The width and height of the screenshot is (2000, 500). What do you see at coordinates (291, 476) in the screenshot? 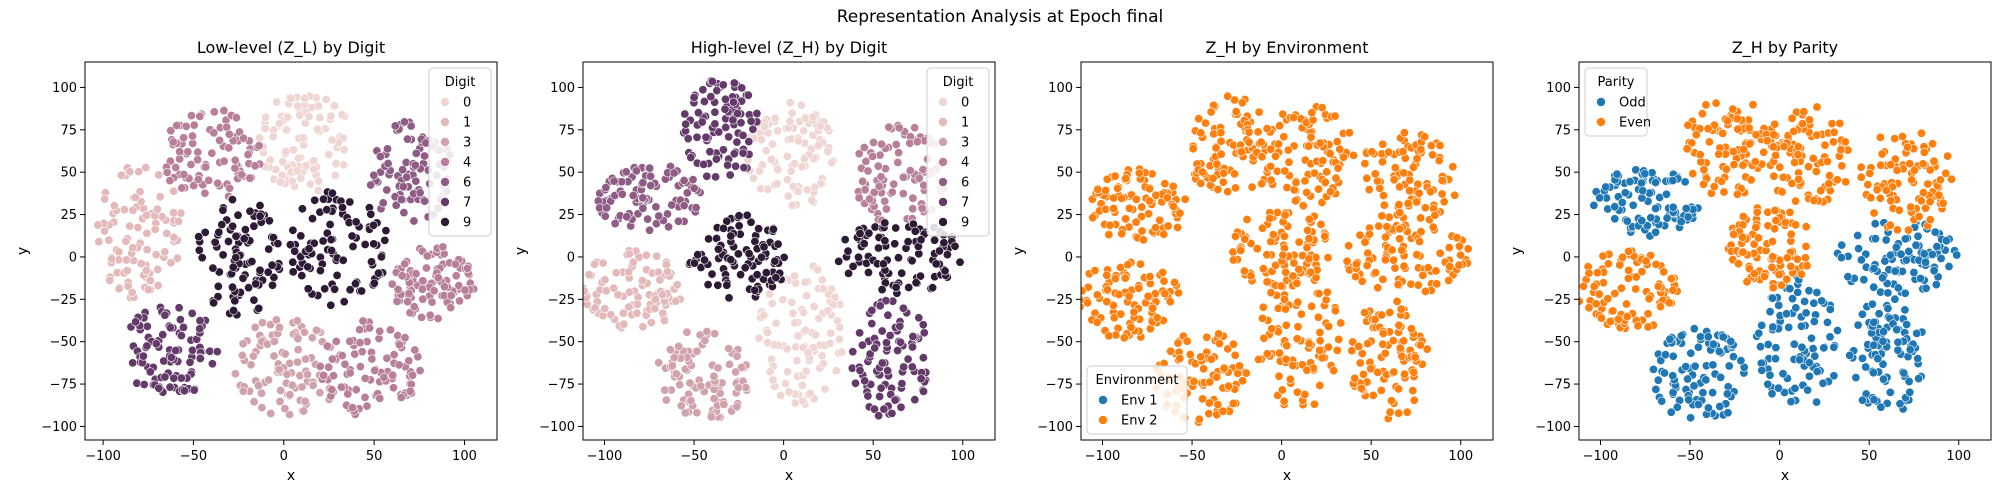
I see `x-axis-label: x` at bounding box center [291, 476].